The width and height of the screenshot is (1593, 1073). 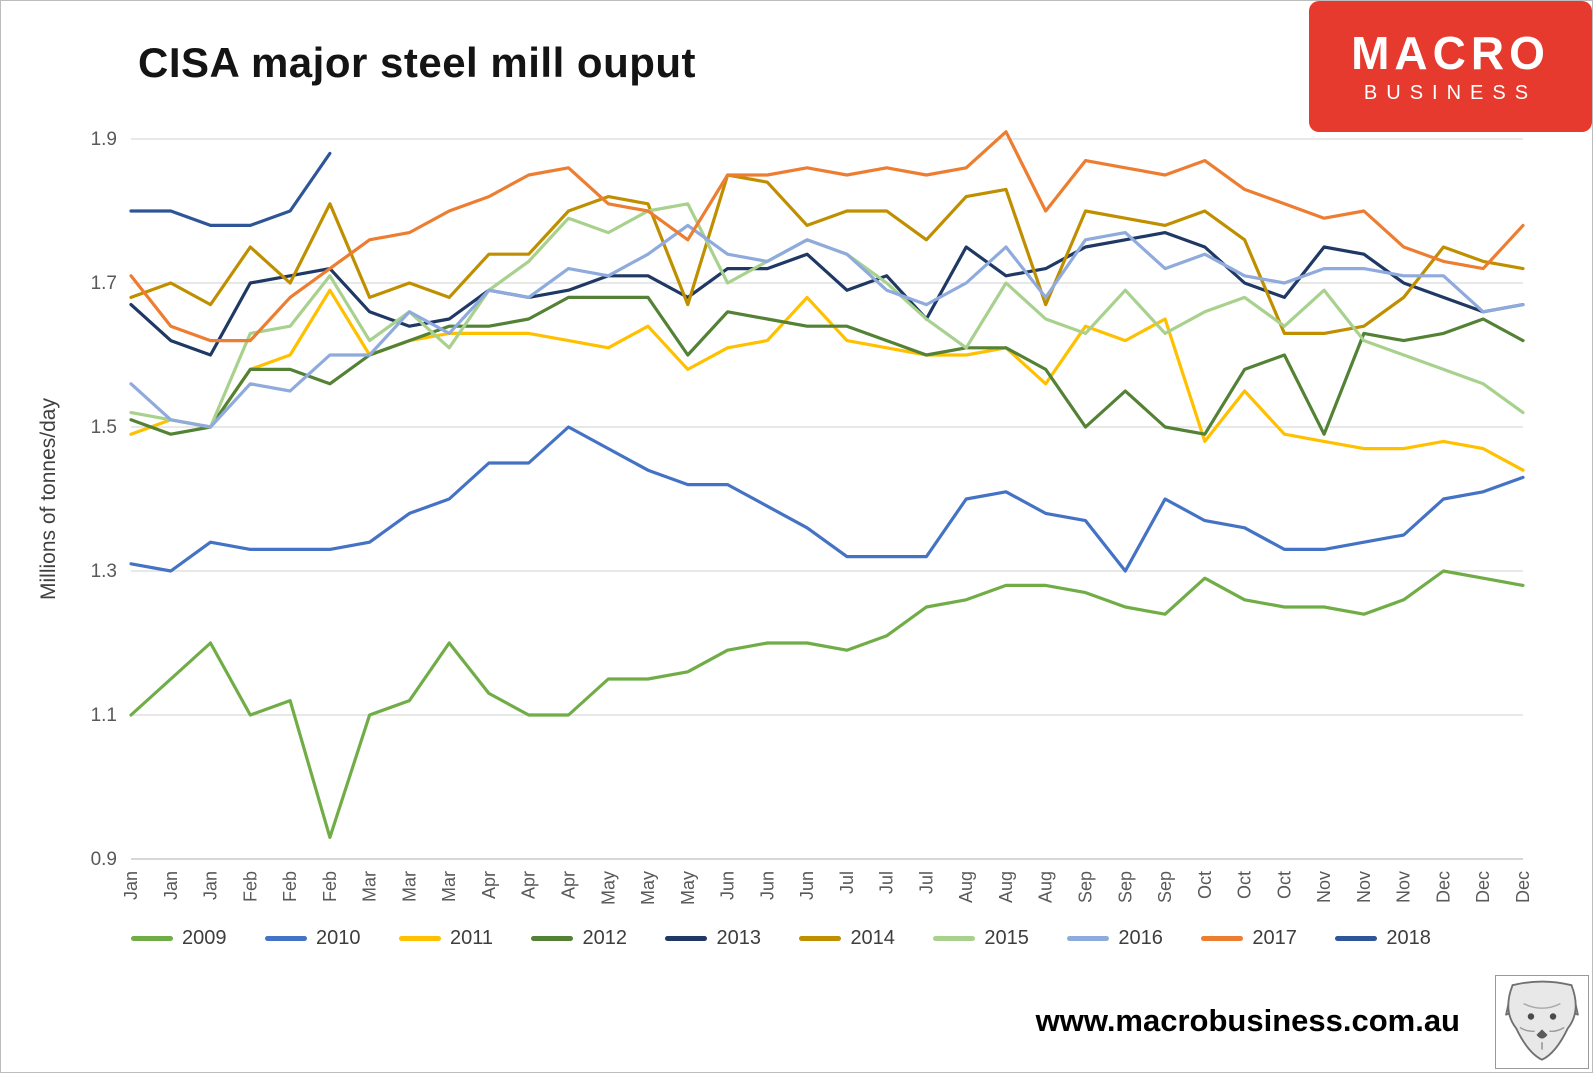 I want to click on legend-item-2015: 2015, so click(x=981, y=938).